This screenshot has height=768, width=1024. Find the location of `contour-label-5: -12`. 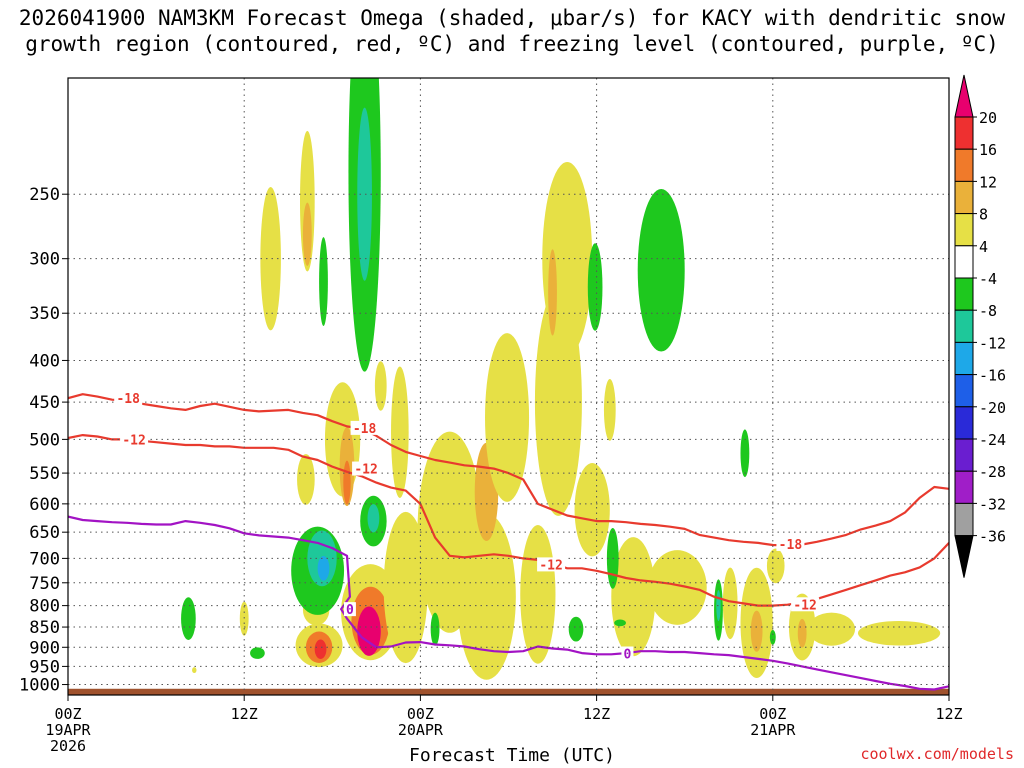

contour-label-5: -12 is located at coordinates (550, 565).